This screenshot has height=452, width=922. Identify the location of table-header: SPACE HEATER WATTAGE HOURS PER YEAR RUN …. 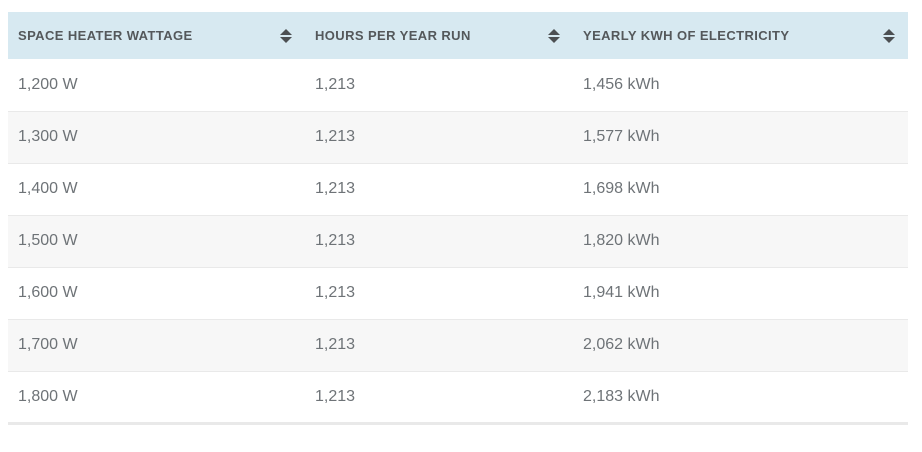
(458, 35).